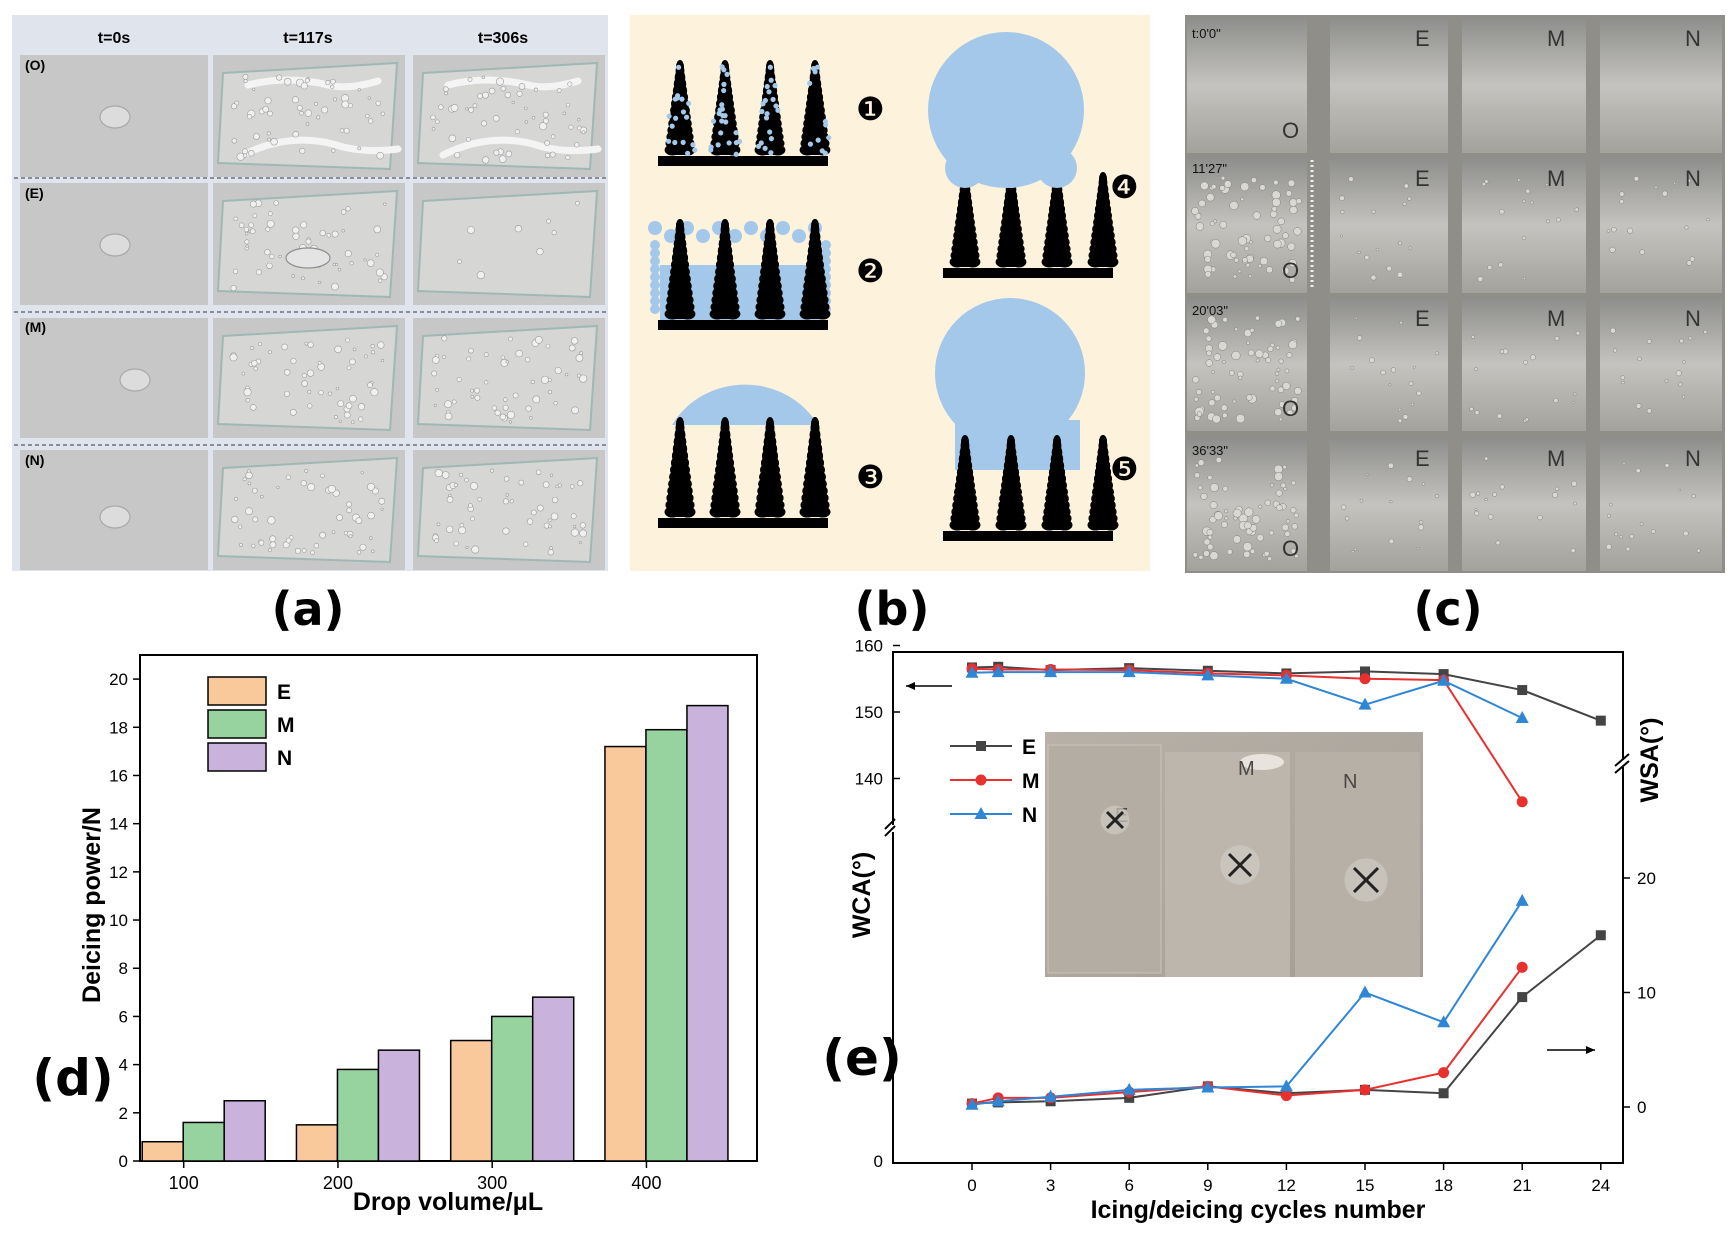  What do you see at coordinates (118, 727) in the screenshot?
I see `y-tick-label: 18` at bounding box center [118, 727].